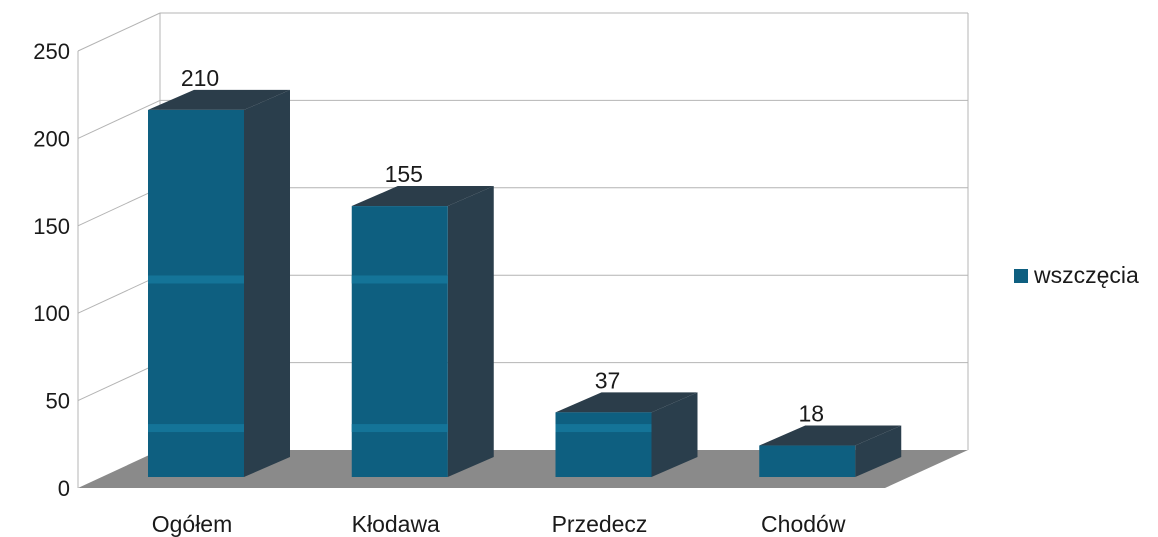 The height and width of the screenshot is (537, 1158). Describe the element at coordinates (803, 524) in the screenshot. I see `x-tick-label: Chodów` at that location.